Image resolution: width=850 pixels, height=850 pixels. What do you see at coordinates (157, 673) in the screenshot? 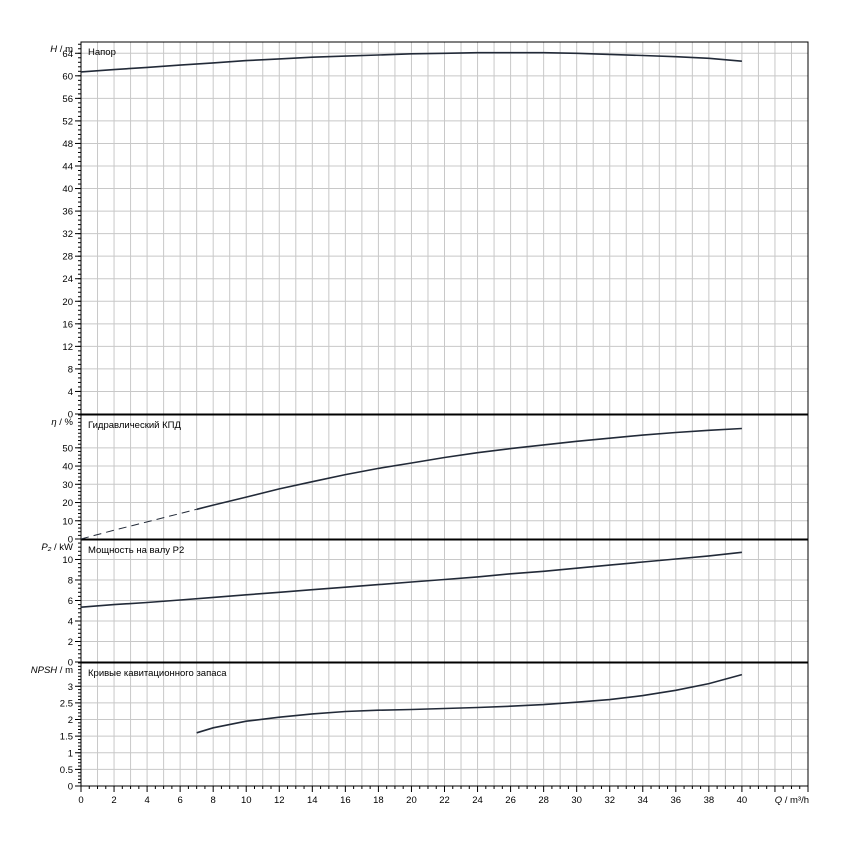
I see `panel-title: Кривые кавитационного запаса` at bounding box center [157, 673].